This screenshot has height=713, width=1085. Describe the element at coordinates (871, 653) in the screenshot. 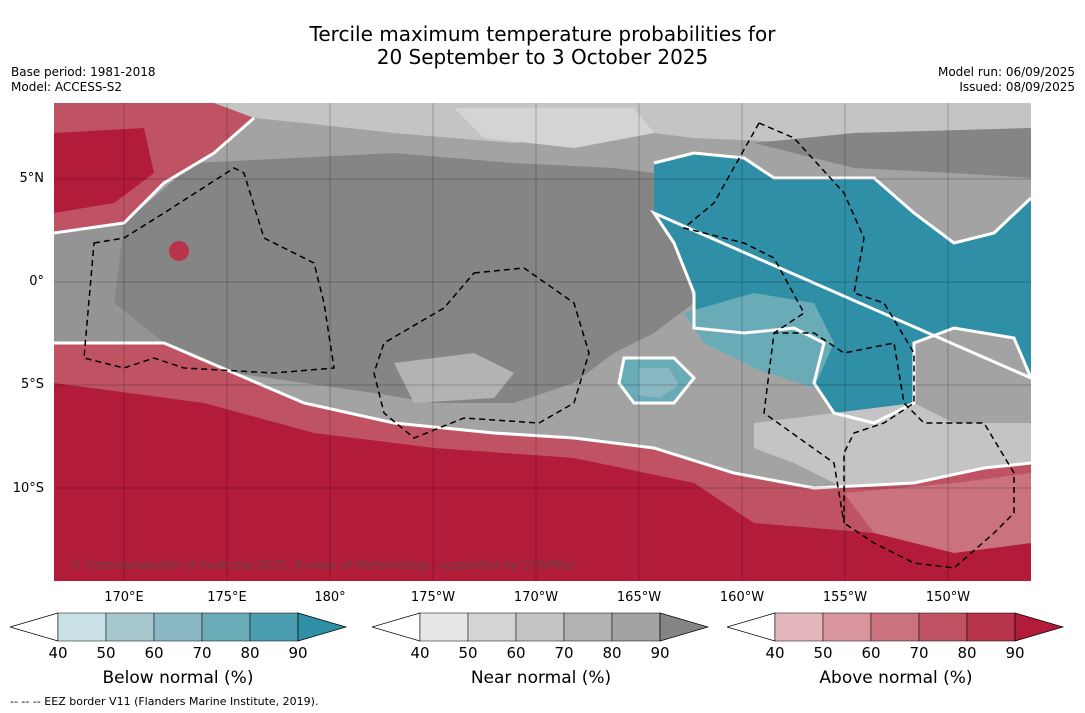

I see `above-tick-60: 60` at that location.